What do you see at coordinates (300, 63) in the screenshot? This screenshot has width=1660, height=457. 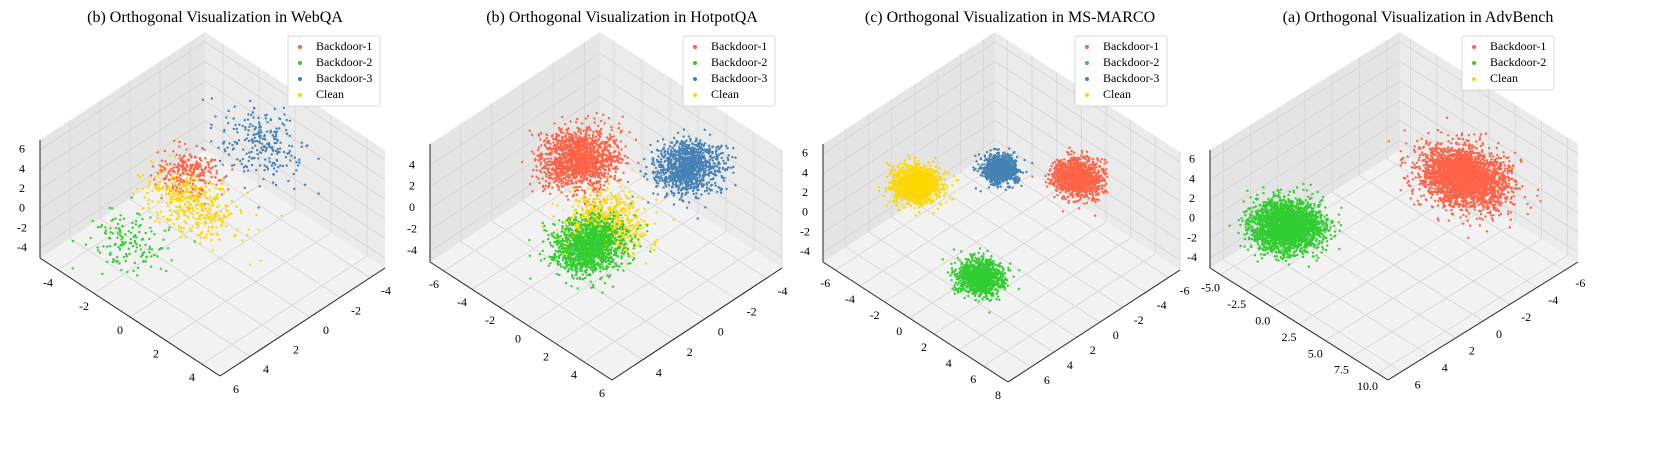 I see `legend-marker` at bounding box center [300, 63].